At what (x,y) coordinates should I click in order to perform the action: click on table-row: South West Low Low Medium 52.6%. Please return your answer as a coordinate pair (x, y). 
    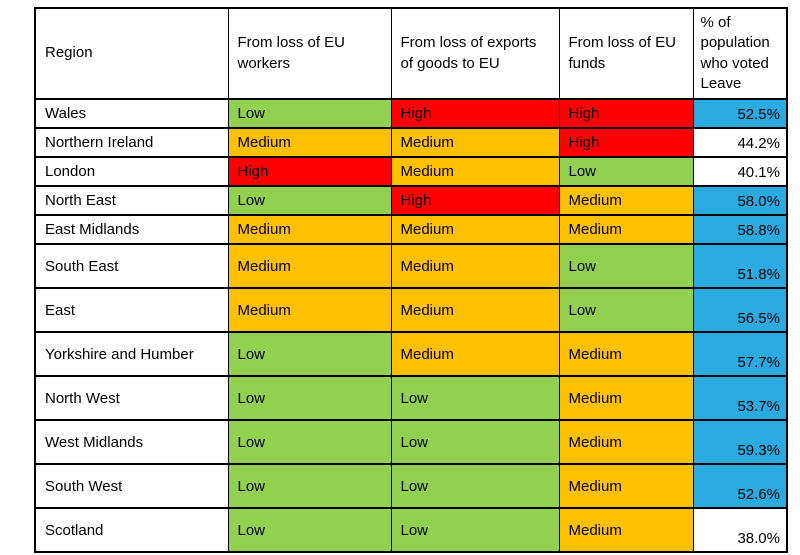
    Looking at the image, I should click on (411, 486).